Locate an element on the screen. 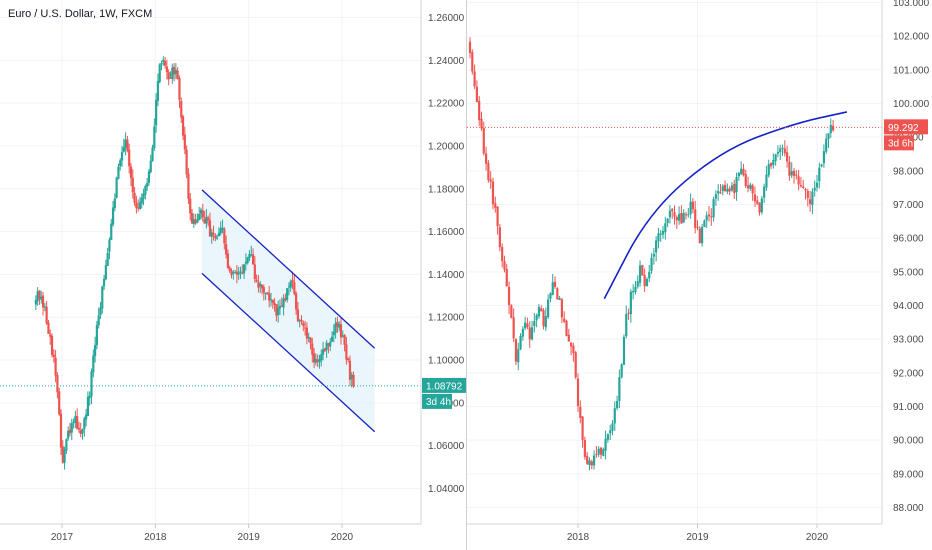 The width and height of the screenshot is (932, 550). left-time-axis: 2017 2018 2019 2020 is located at coordinates (202, 533).